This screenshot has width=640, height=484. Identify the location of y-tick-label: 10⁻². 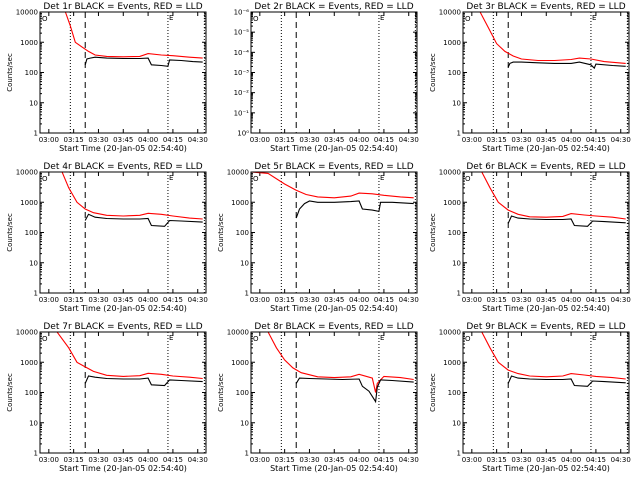
(242, 93).